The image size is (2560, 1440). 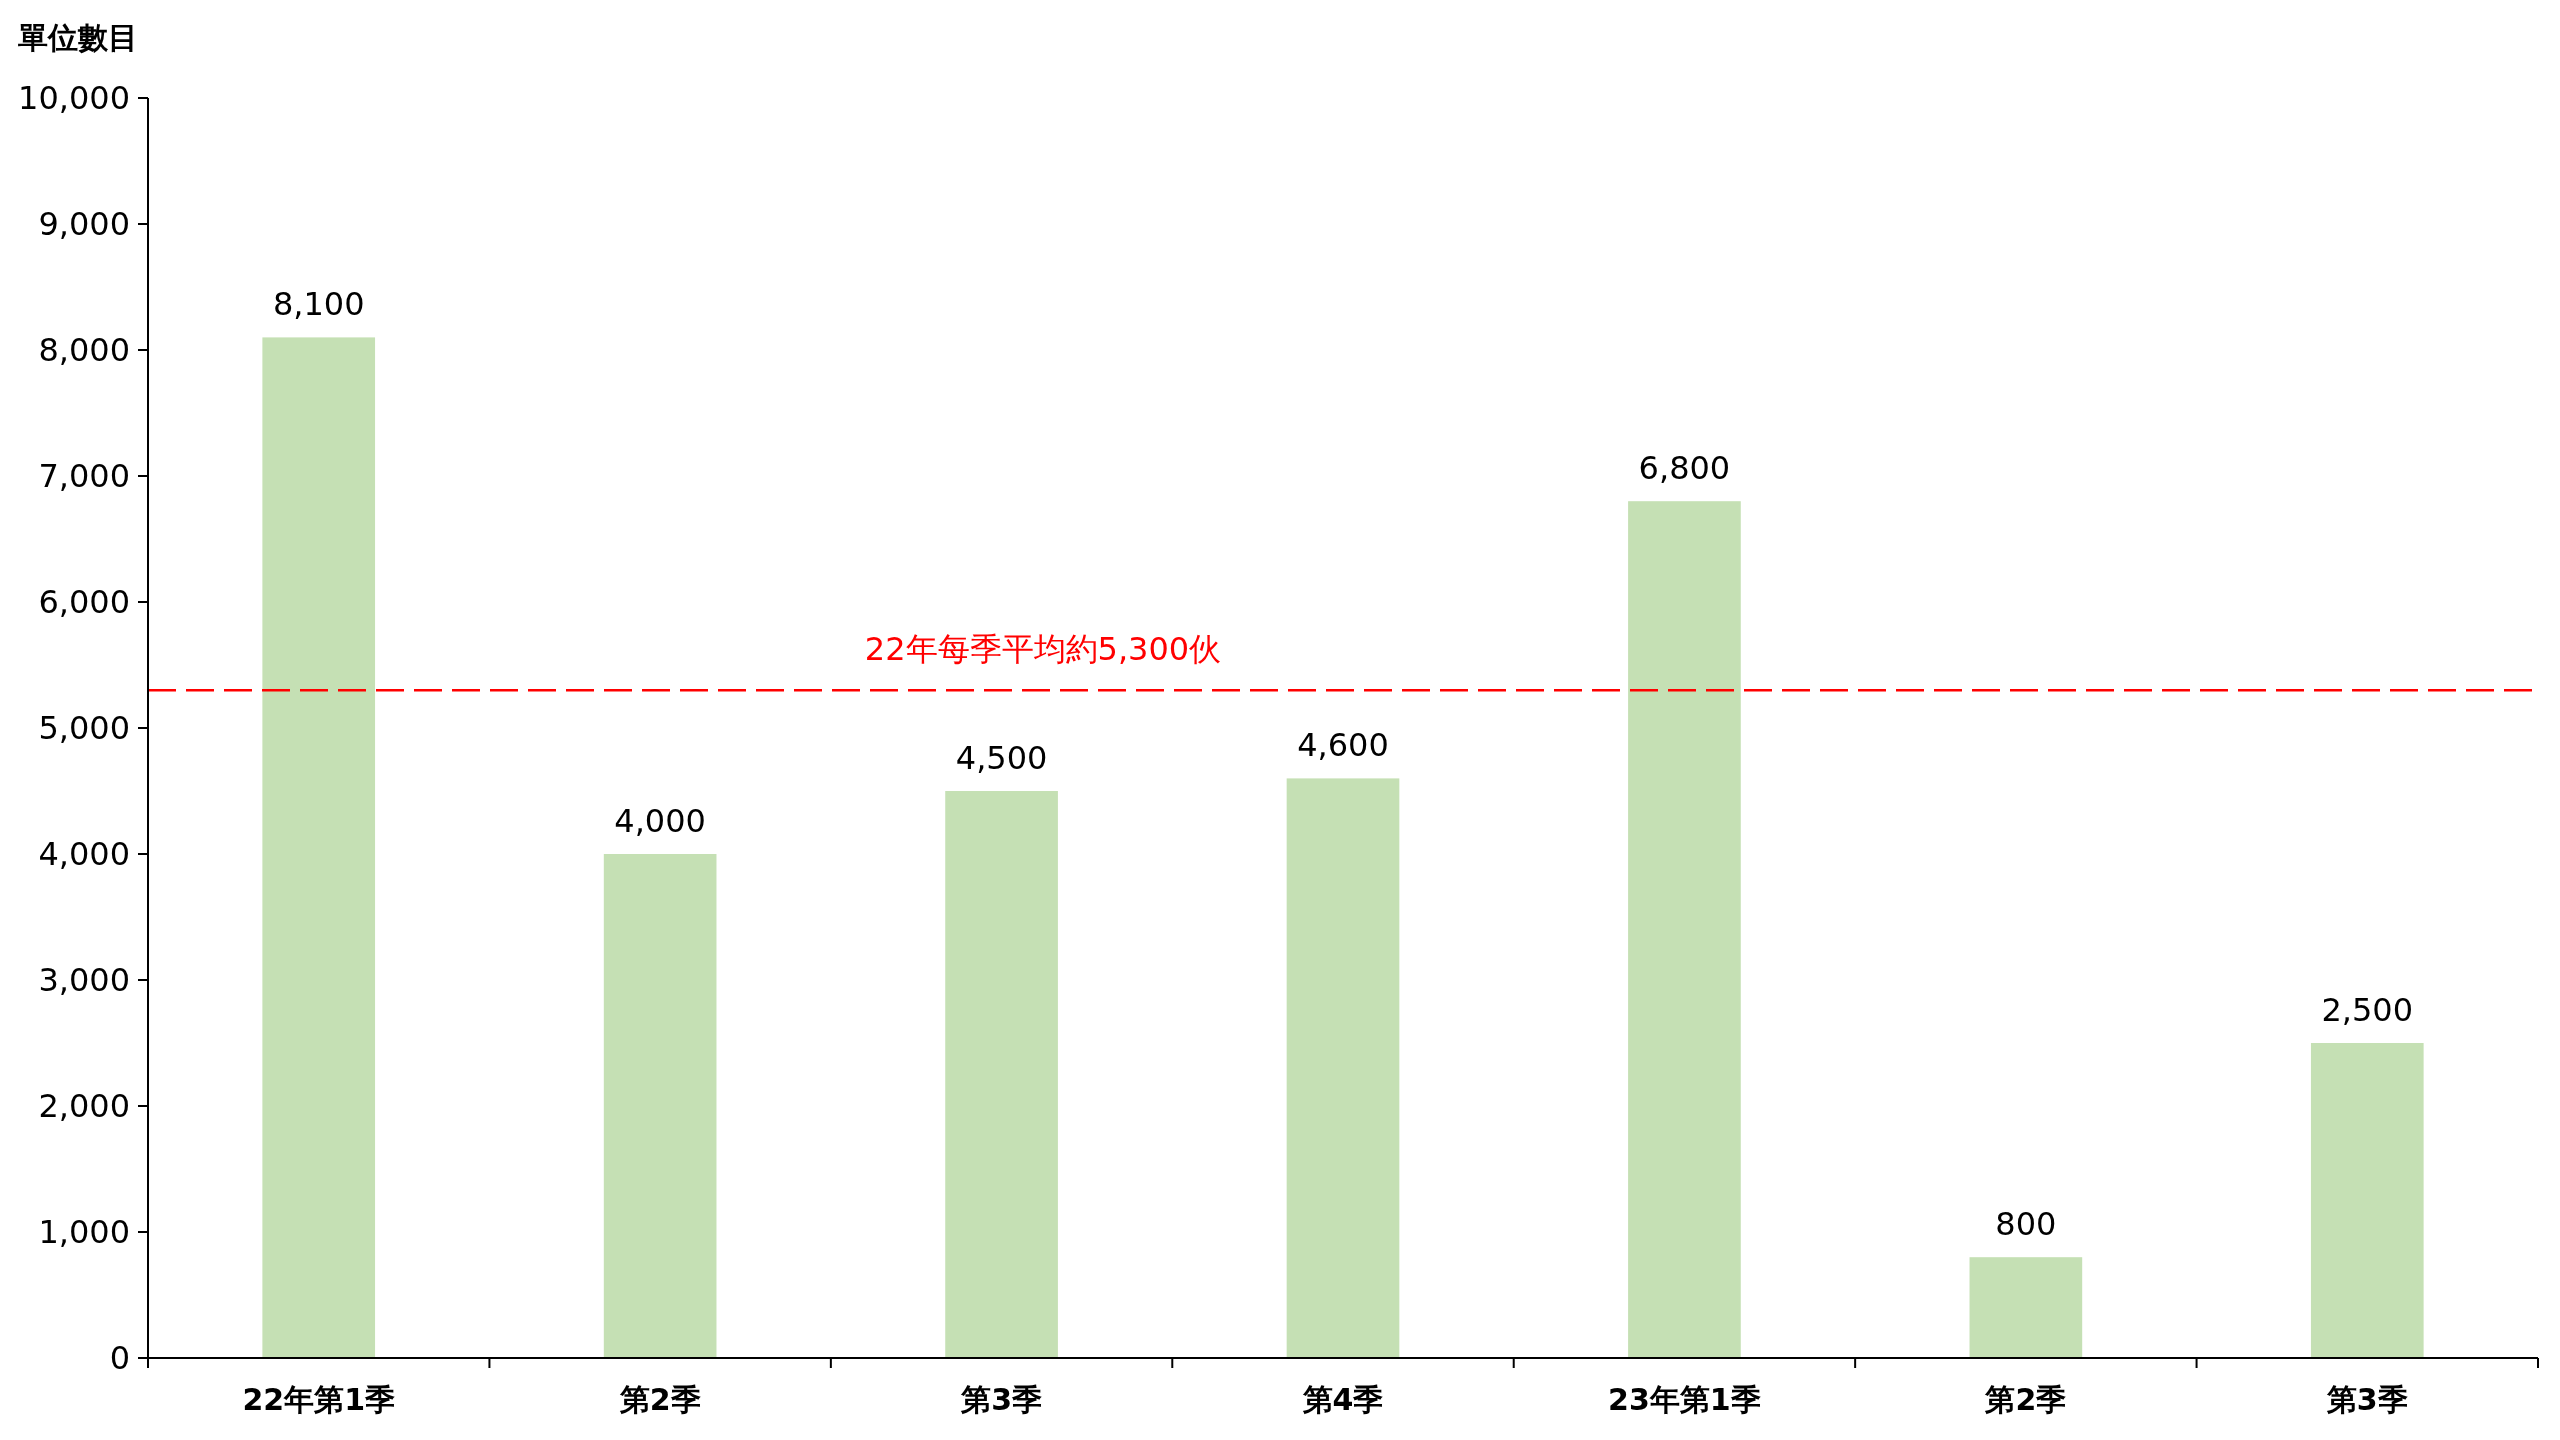 I want to click on y-tick-label: 3,000, so click(x=84, y=980).